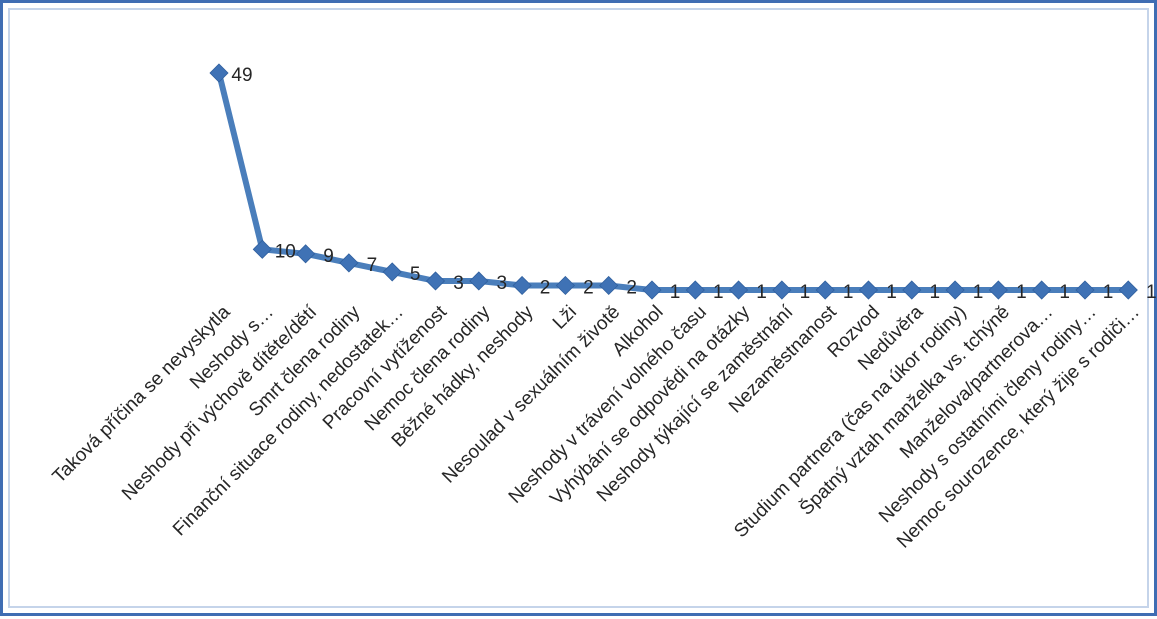 The width and height of the screenshot is (1157, 619). What do you see at coordinates (565, 318) in the screenshot?
I see `x-tick-label: Lži` at bounding box center [565, 318].